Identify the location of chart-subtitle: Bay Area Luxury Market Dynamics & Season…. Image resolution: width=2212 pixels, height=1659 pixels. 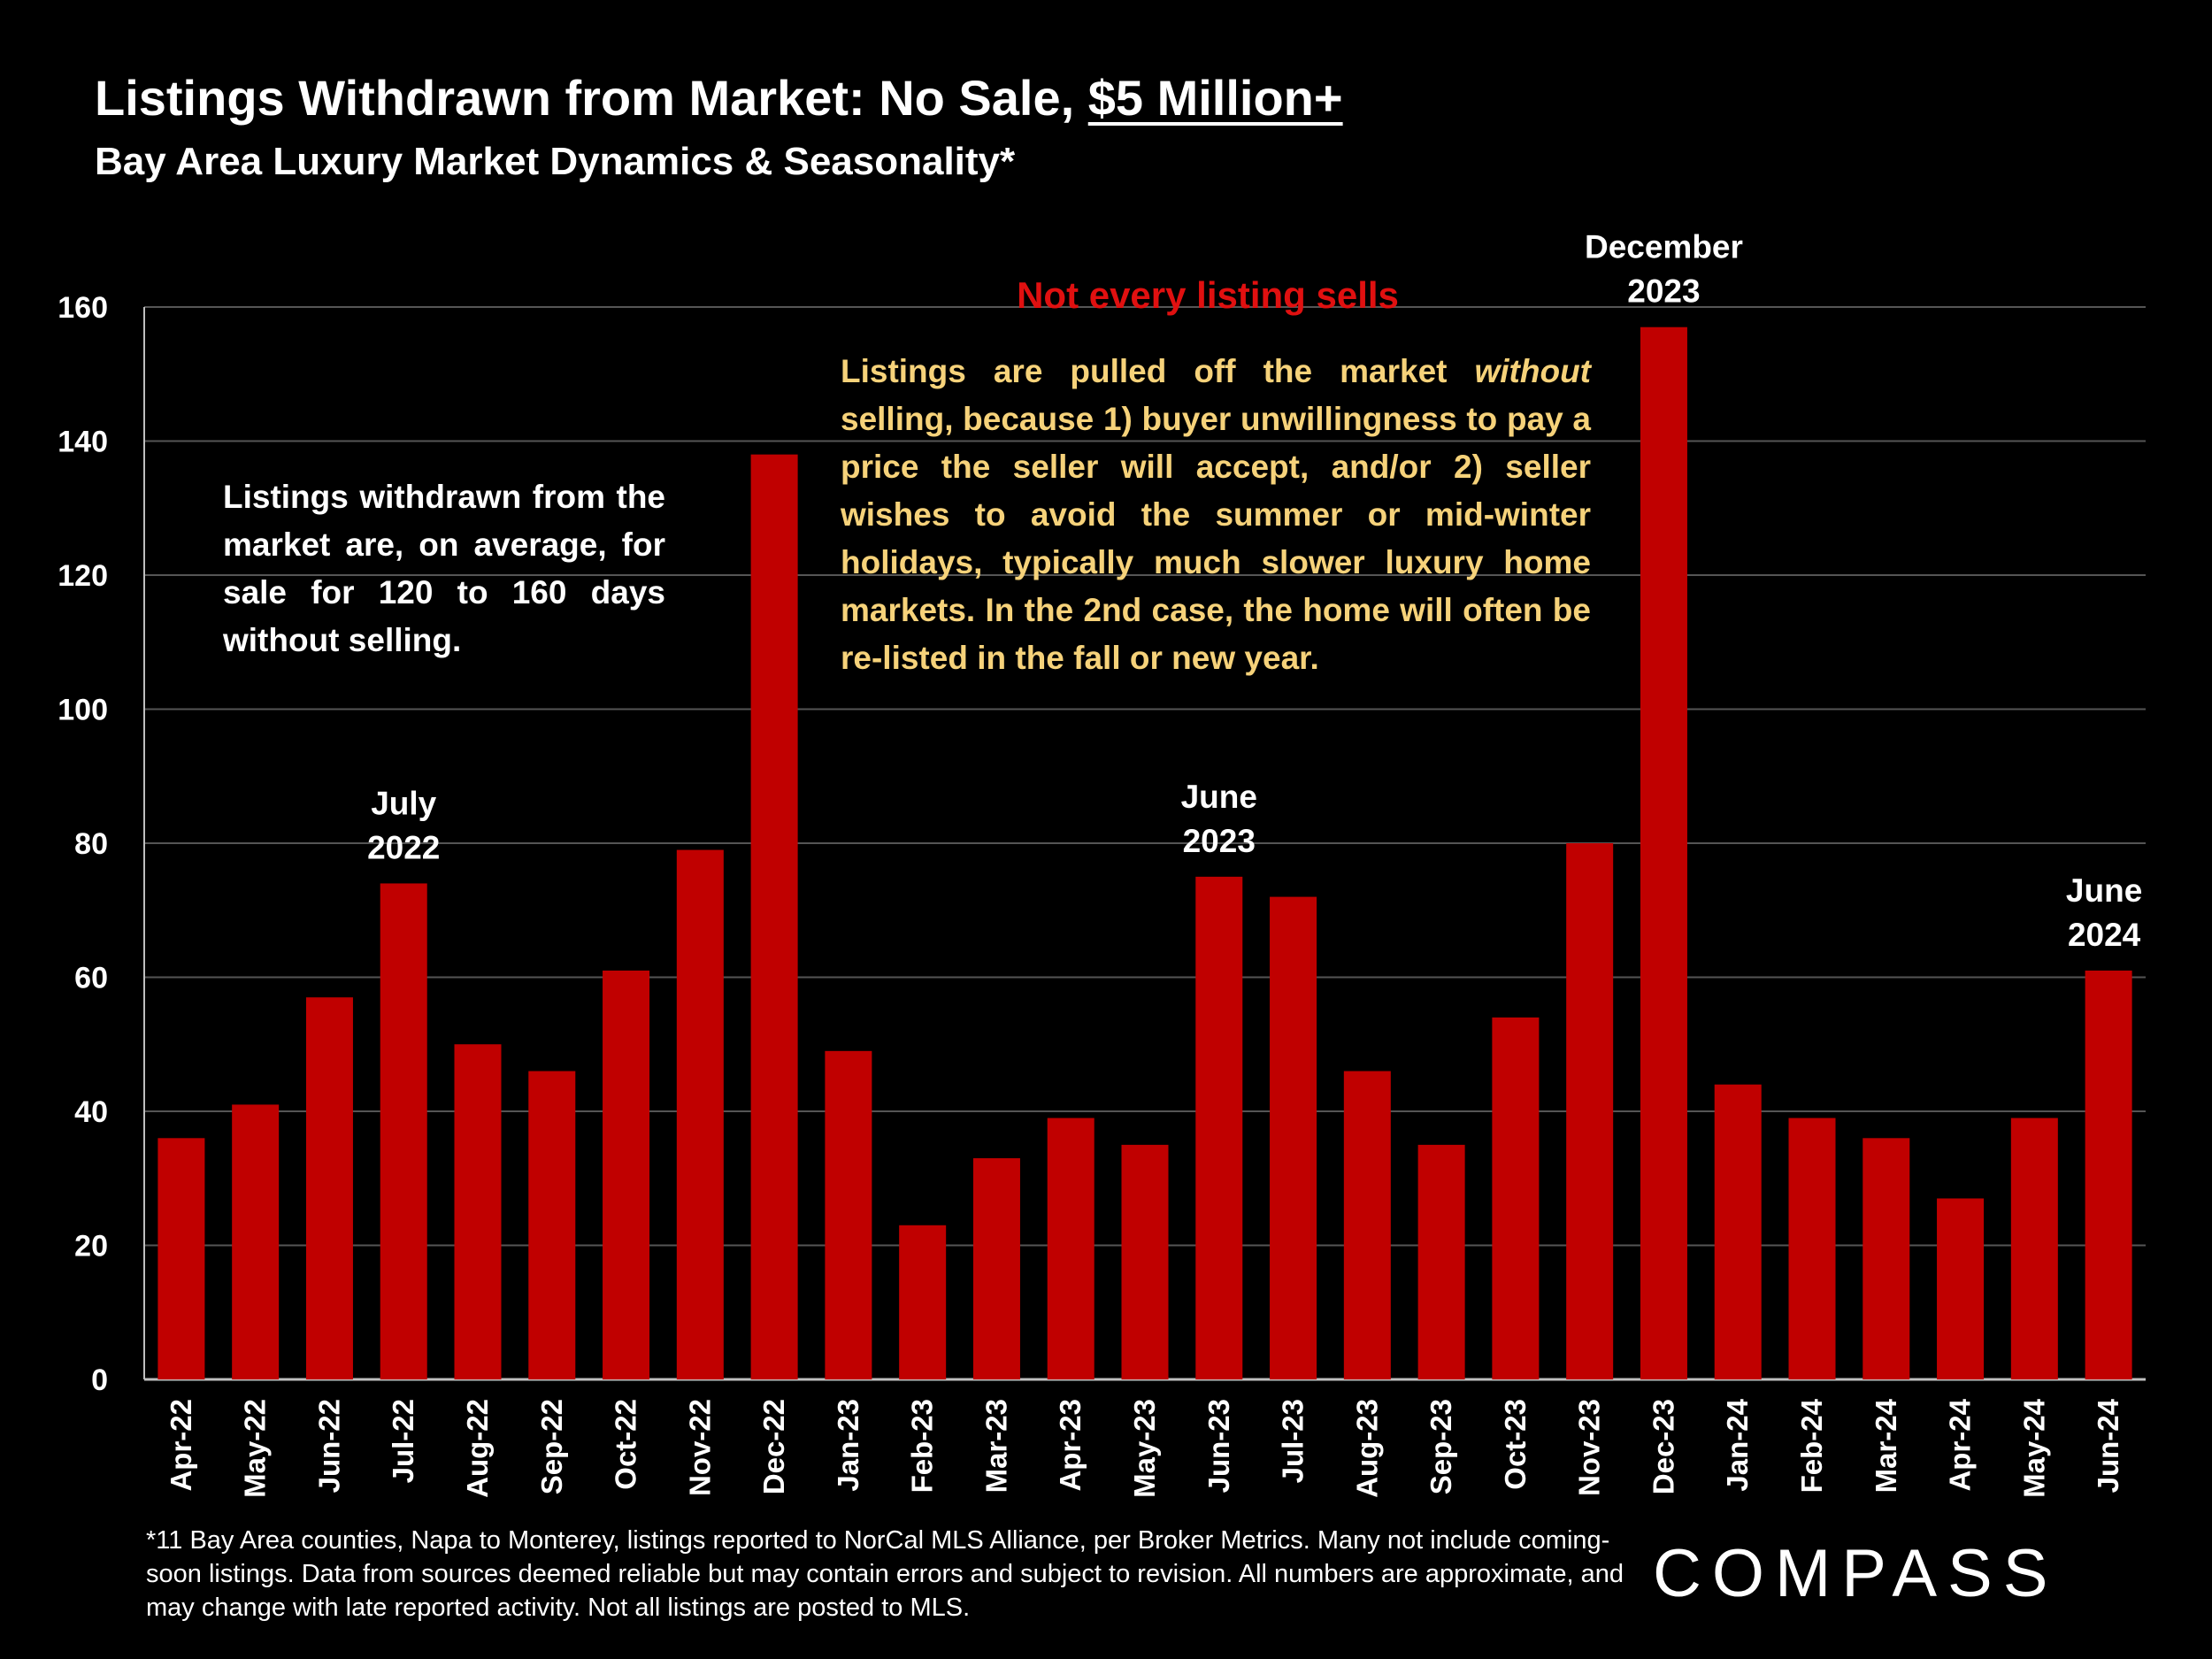
(556, 161).